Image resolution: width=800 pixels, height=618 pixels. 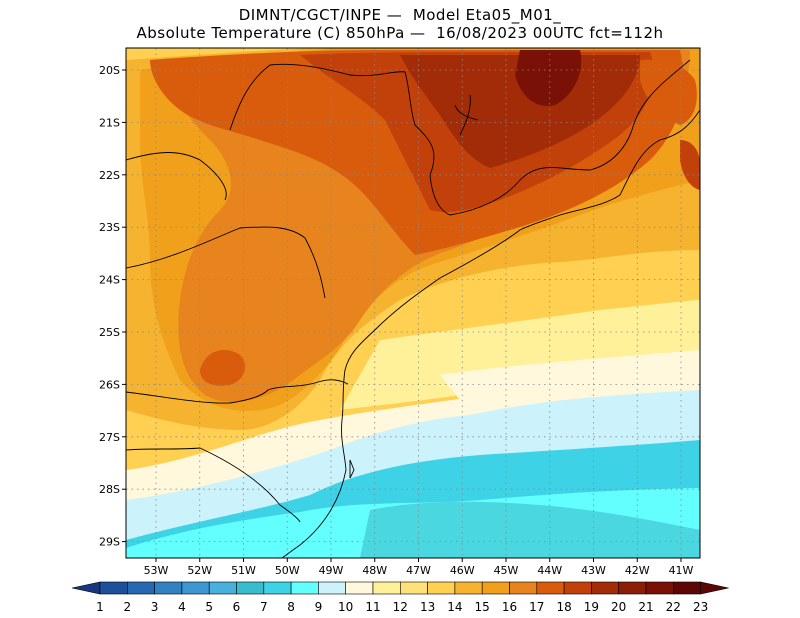 I want to click on lon-tick-label: 41W, so click(x=681, y=570).